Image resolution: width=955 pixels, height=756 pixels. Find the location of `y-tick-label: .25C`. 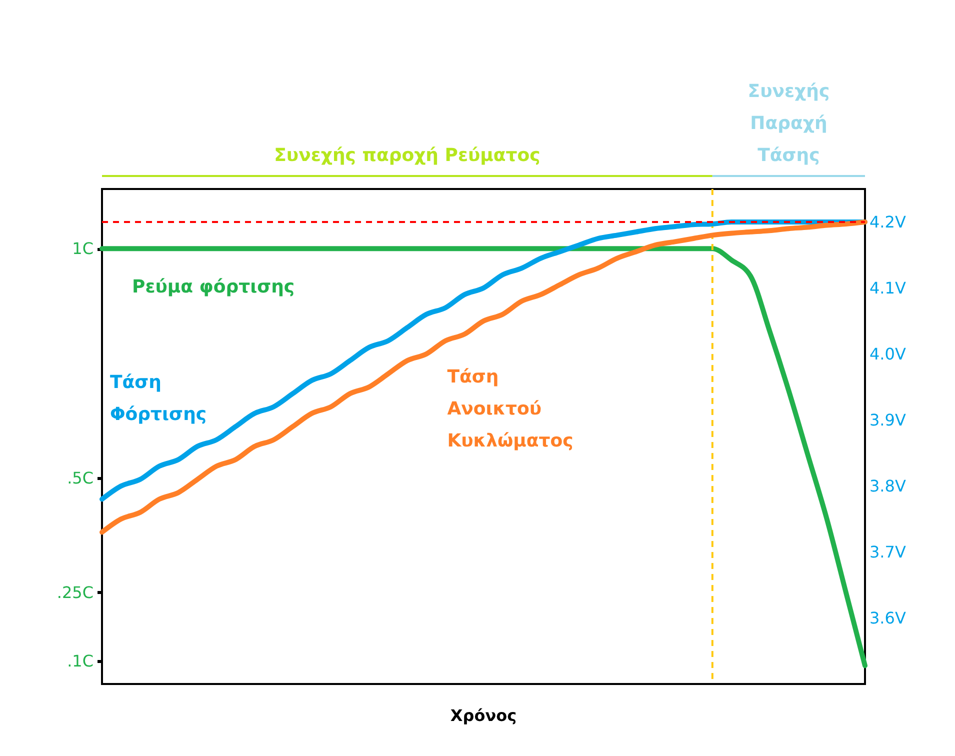

y-tick-label: .25C is located at coordinates (75, 592).